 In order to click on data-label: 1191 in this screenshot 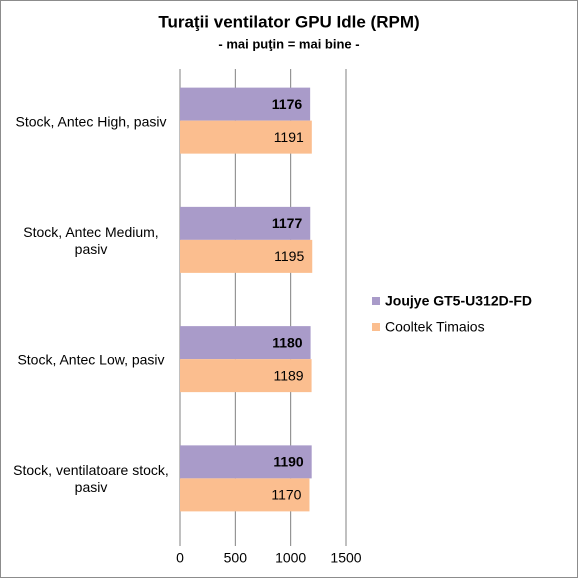, I will do `click(289, 137)`.